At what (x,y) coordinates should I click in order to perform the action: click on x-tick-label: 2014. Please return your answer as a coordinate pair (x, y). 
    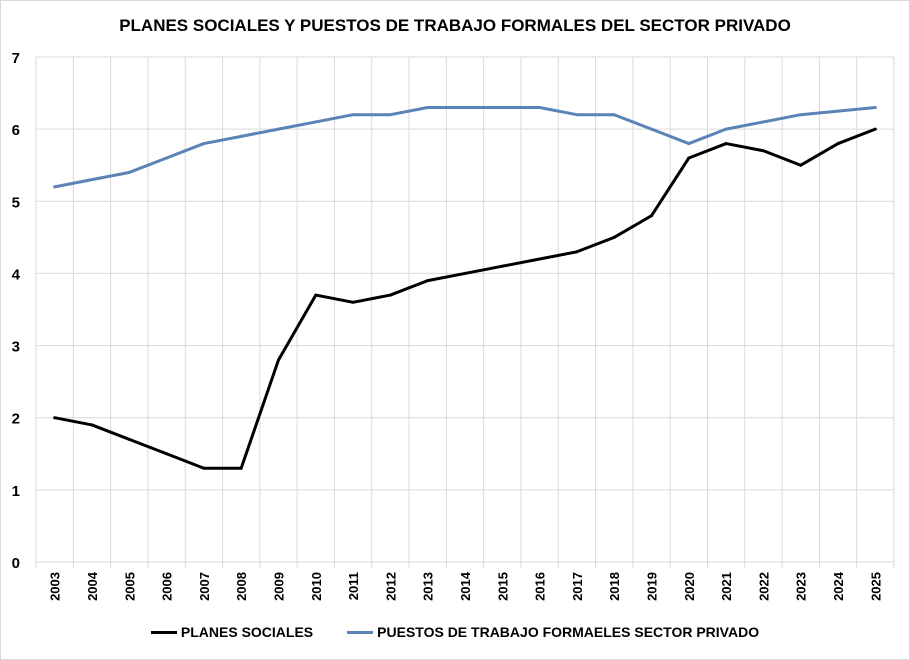
    Looking at the image, I should click on (465, 586).